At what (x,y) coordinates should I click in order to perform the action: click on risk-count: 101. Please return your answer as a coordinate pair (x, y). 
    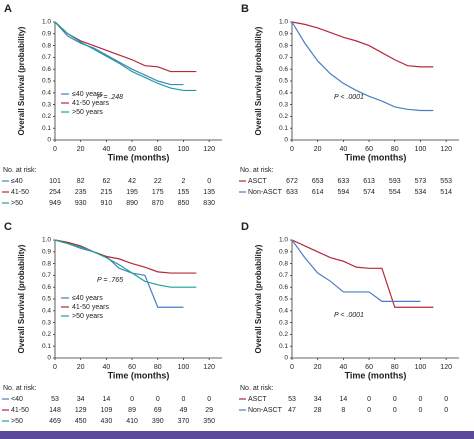
    Looking at the image, I should click on (55, 181).